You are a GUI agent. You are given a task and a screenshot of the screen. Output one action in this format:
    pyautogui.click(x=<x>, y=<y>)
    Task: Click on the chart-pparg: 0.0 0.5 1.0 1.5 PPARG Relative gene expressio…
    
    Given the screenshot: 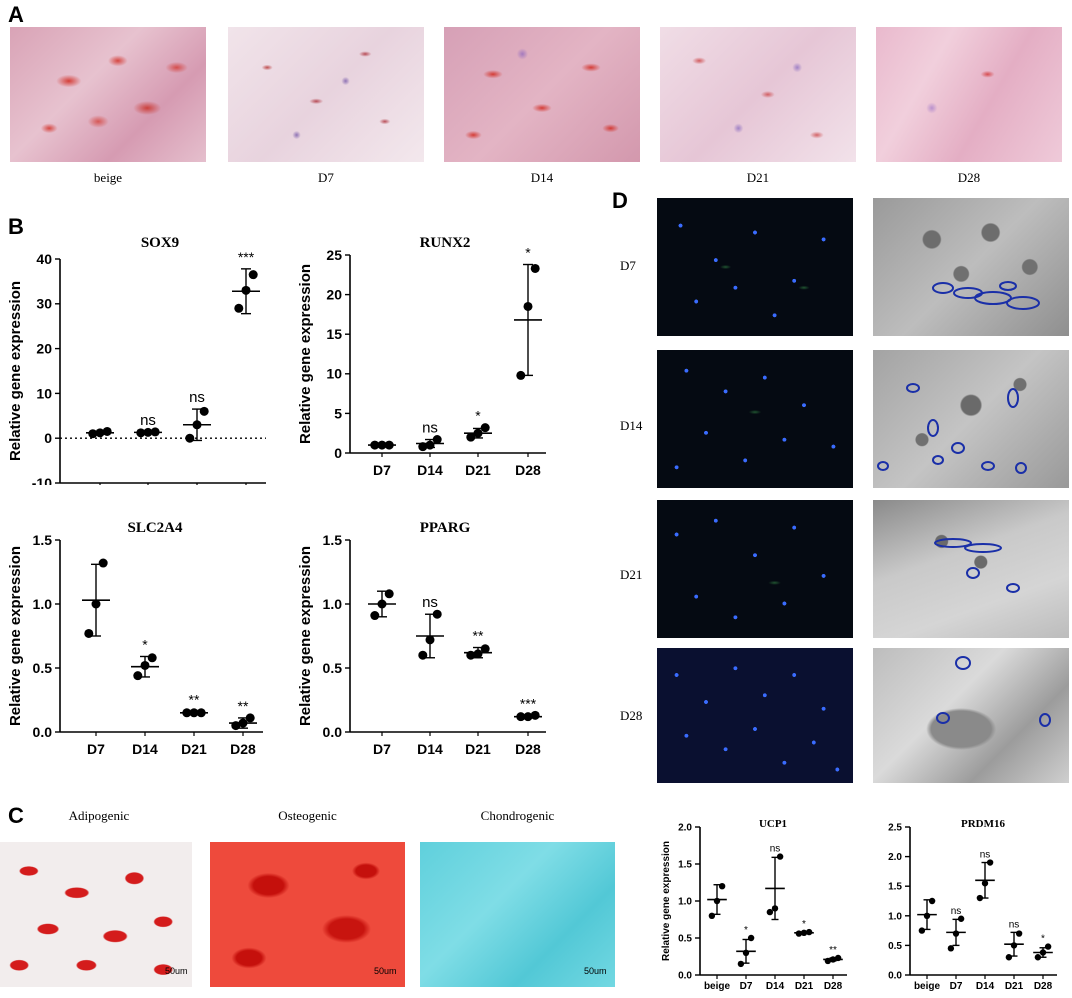 What is the action you would take?
    pyautogui.click(x=421, y=638)
    